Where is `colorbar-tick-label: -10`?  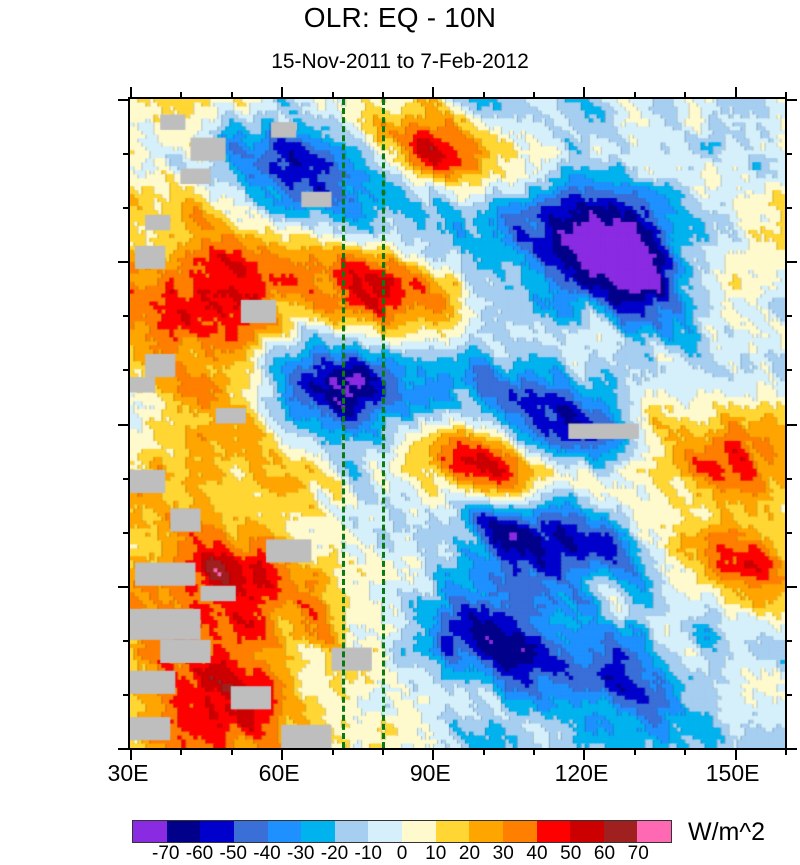
colorbar-tick-label: -10 is located at coordinates (368, 853).